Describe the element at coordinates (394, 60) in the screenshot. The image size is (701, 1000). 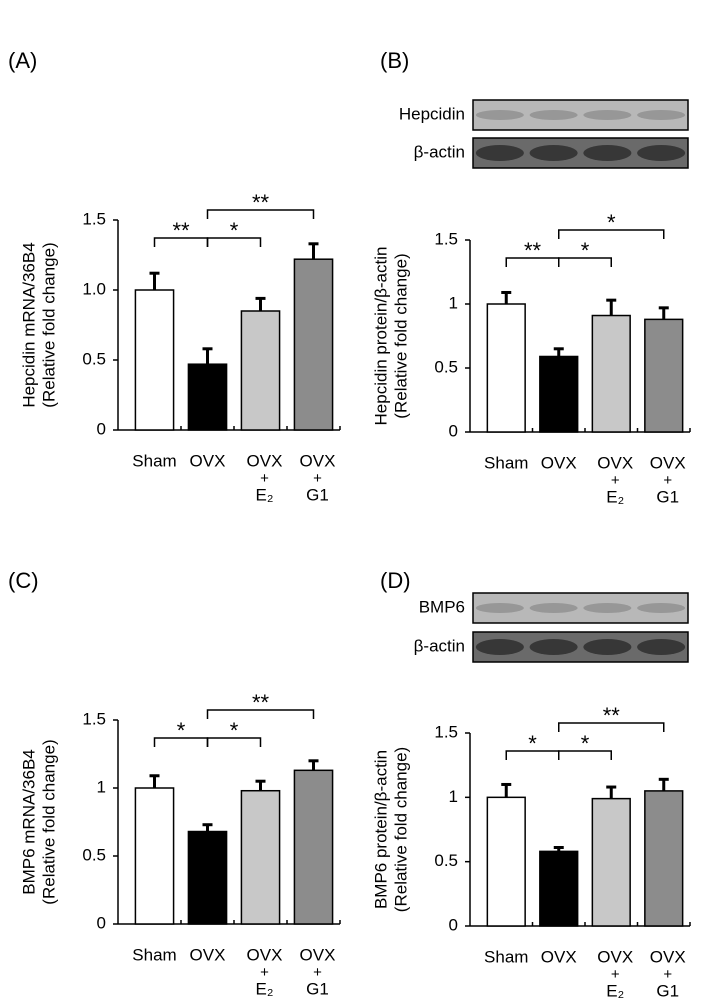
I see `panel-label: (B)` at that location.